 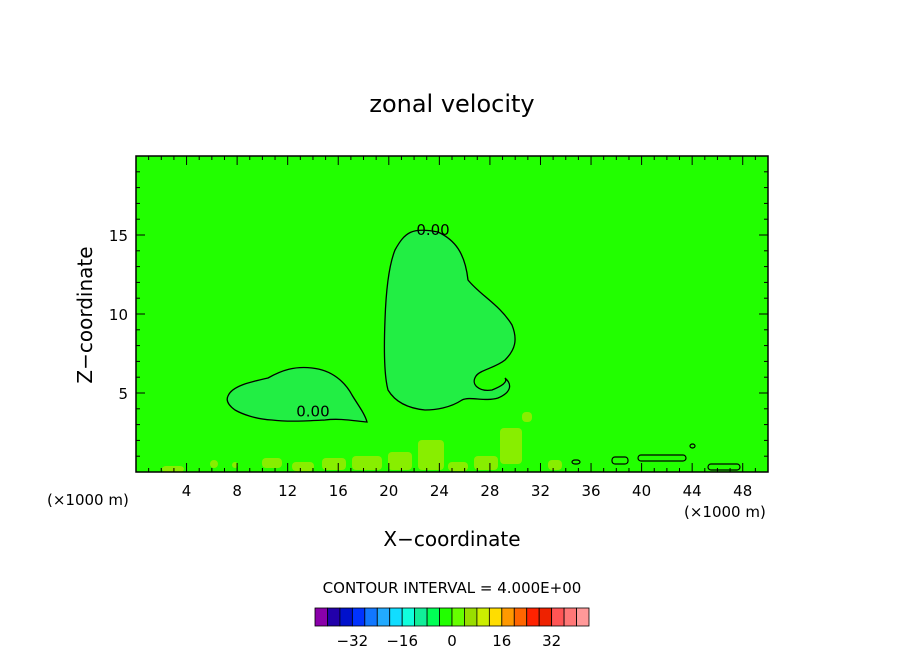 What do you see at coordinates (402, 641) in the screenshot?
I see `colorbar-tick-label: −16` at bounding box center [402, 641].